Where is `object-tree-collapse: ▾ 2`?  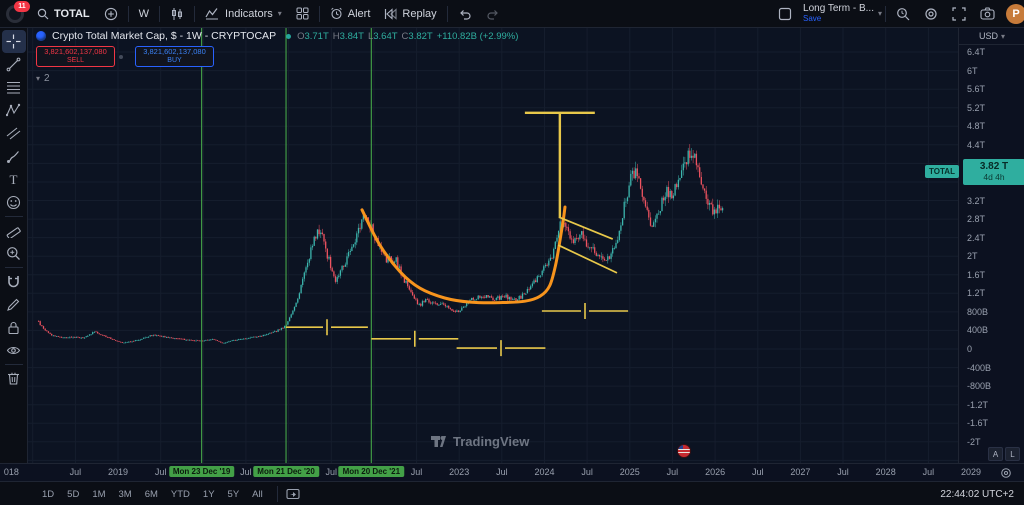
object-tree-collapse: ▾ 2 is located at coordinates (43, 78).